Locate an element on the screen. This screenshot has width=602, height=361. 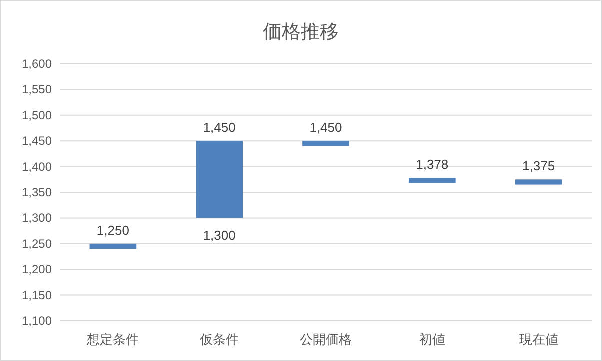
y-tick-label: 1,250 is located at coordinates (37, 243).